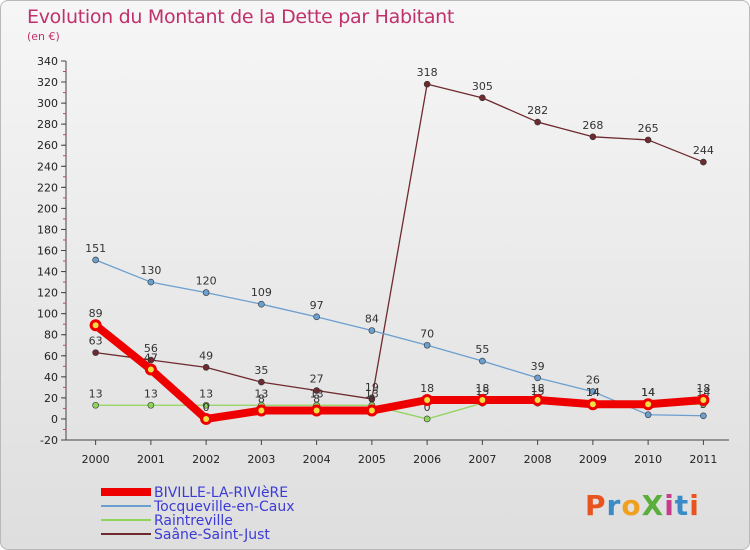 This screenshot has height=550, width=750. Describe the element at coordinates (317, 459) in the screenshot. I see `x-tick-label: 2004` at that location.